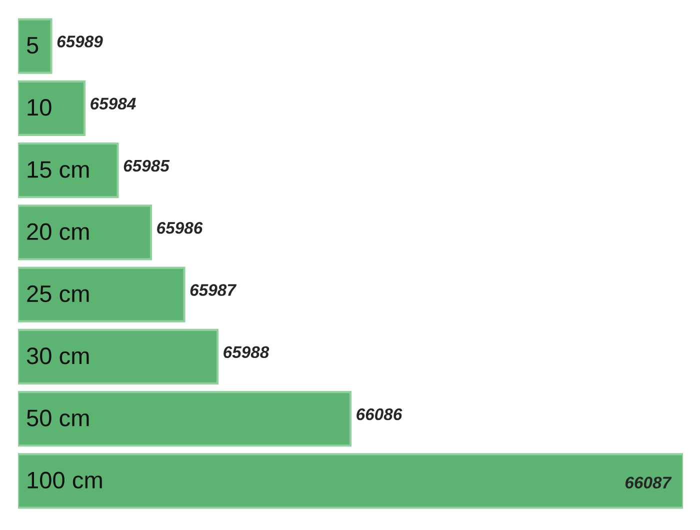 The width and height of the screenshot is (700, 530). What do you see at coordinates (32, 45) in the screenshot?
I see `y-tick-label: 5` at bounding box center [32, 45].